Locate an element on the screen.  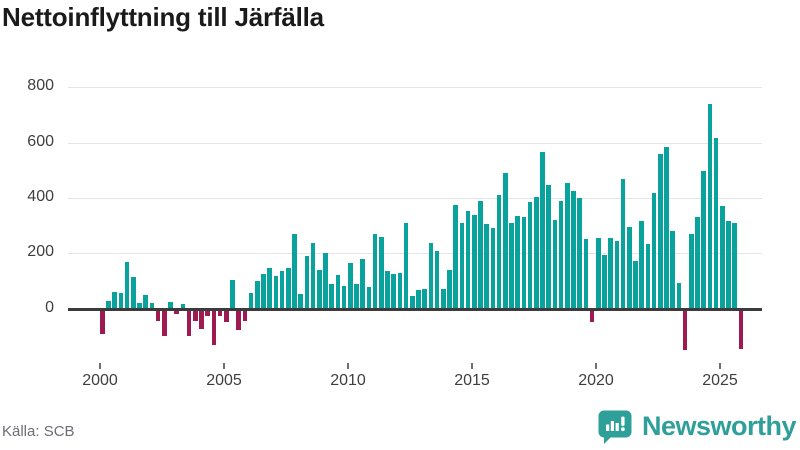
bar-2009-q3 is located at coordinates (338, 291).